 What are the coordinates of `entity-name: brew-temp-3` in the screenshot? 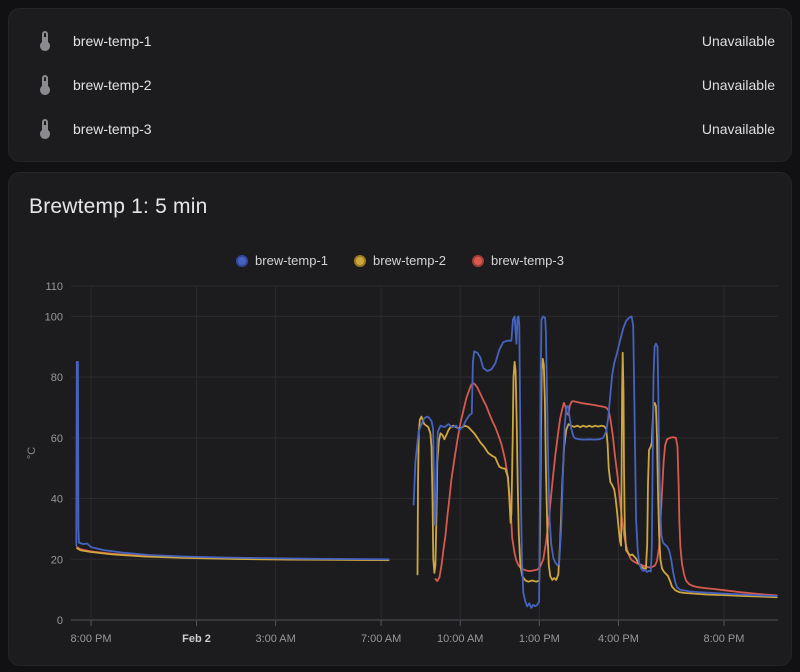 It's located at (112, 129).